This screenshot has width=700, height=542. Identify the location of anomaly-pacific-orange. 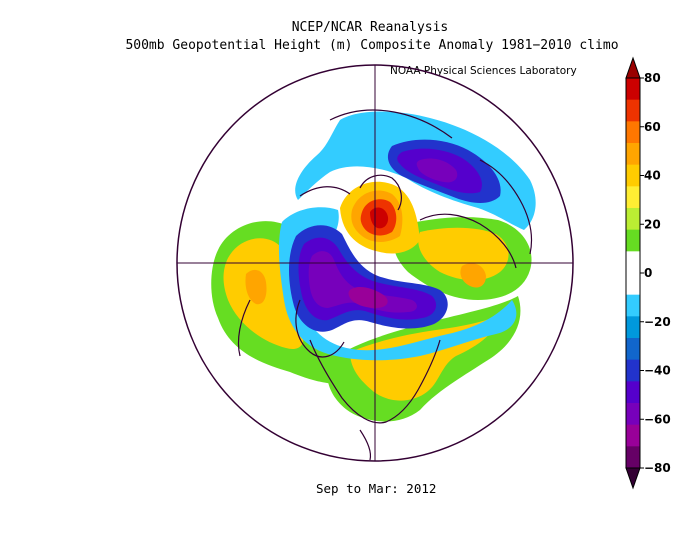
(256, 287).